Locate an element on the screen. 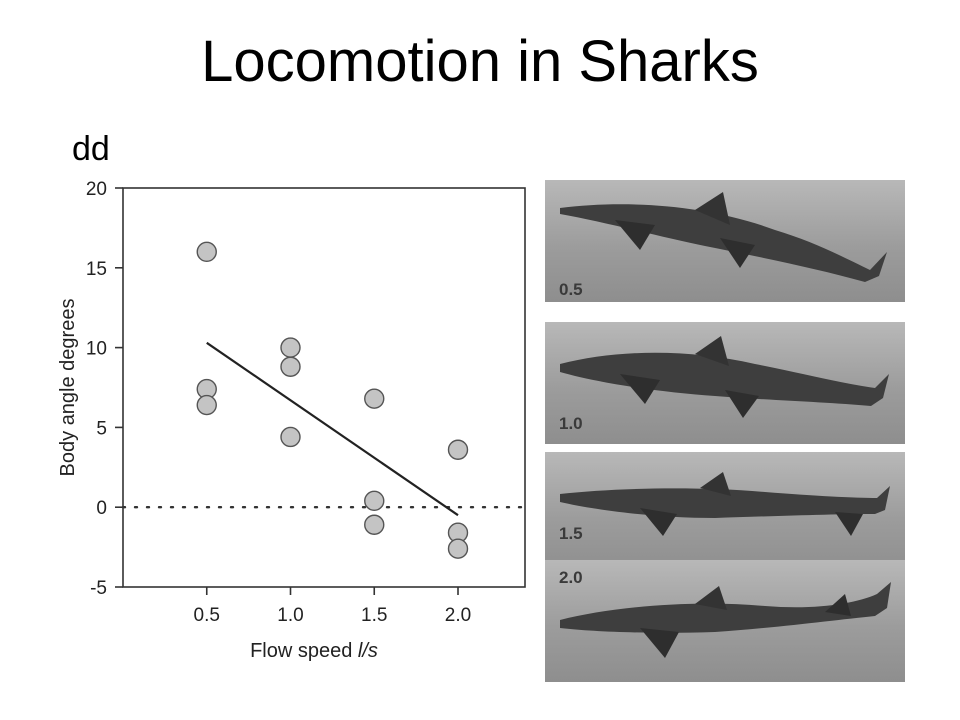  shark-photo-3: 2.0 is located at coordinates (725, 621).